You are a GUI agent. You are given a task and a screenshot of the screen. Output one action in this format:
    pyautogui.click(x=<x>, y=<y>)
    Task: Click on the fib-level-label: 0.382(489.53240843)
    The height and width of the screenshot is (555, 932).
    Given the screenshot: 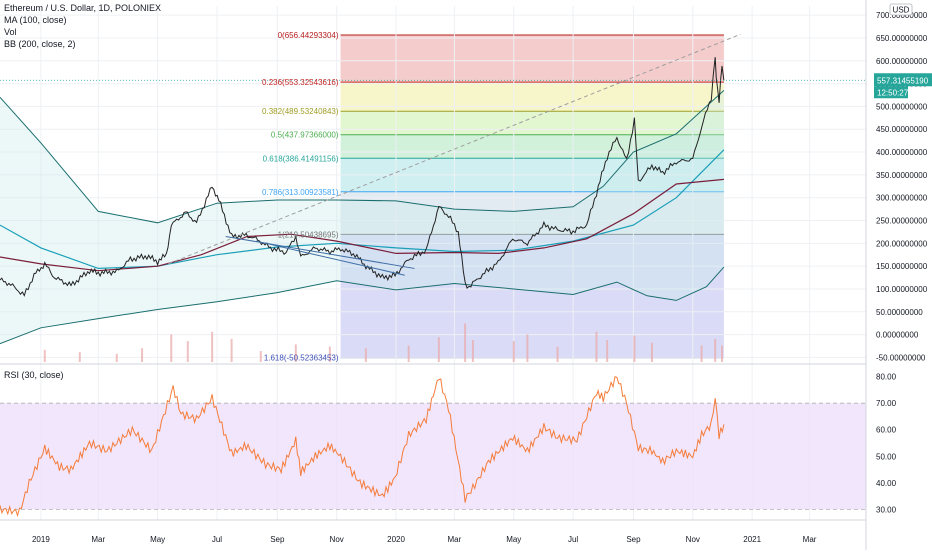 What is the action you would take?
    pyautogui.click(x=300, y=111)
    